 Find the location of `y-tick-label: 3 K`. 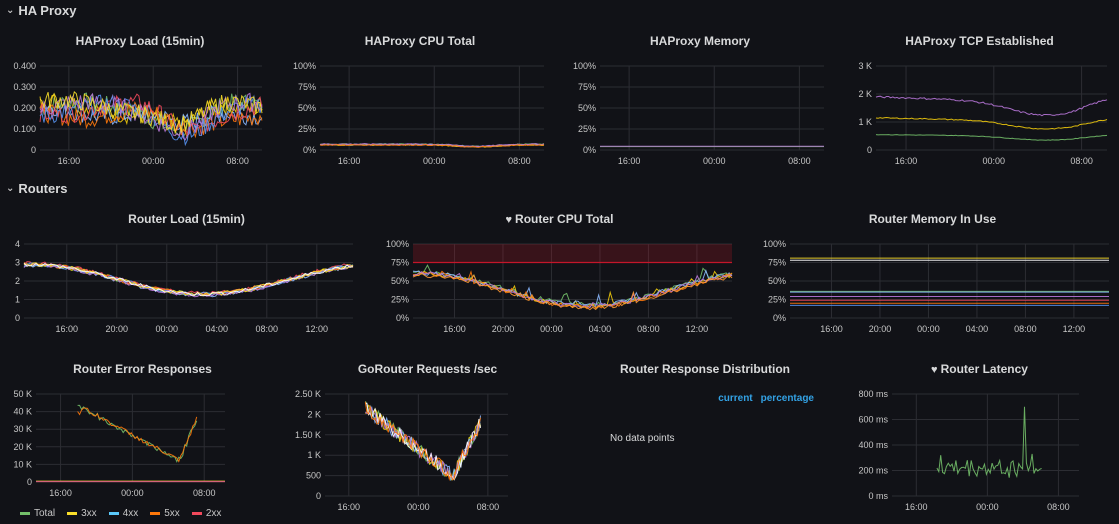

y-tick-label: 3 K is located at coordinates (865, 66).